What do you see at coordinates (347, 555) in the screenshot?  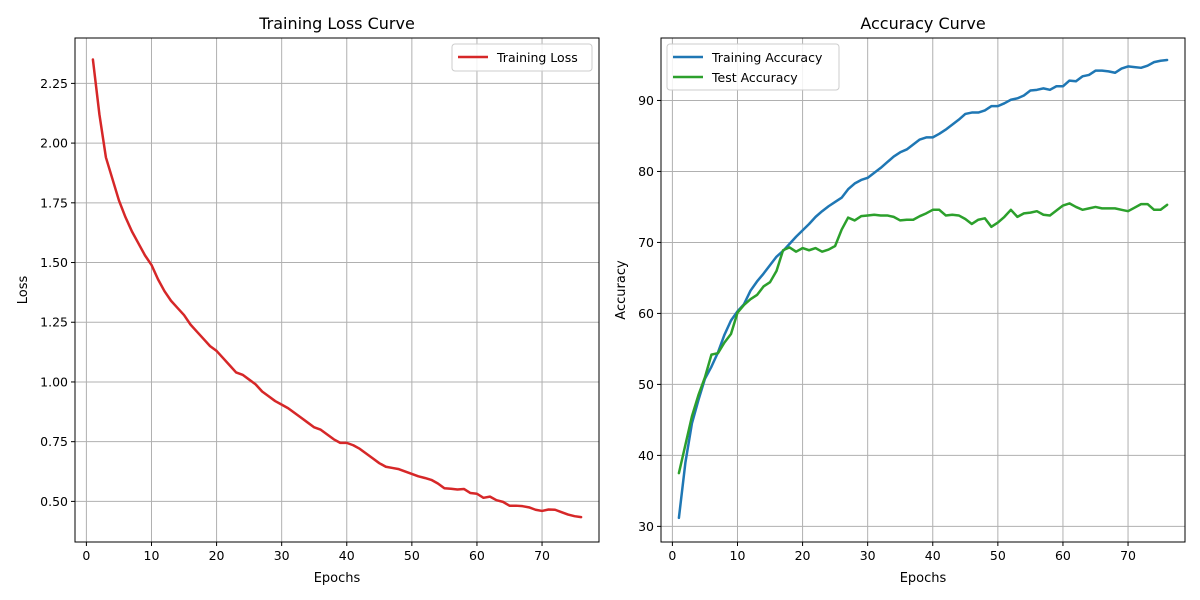 I see `loss-x-tick-label: 40` at bounding box center [347, 555].